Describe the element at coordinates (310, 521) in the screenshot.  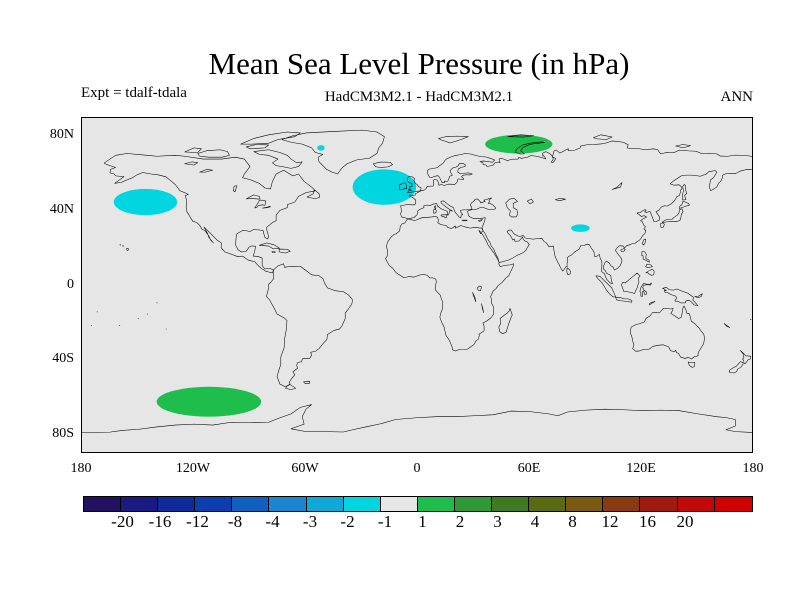
I see `color-legend-label: -3` at that location.